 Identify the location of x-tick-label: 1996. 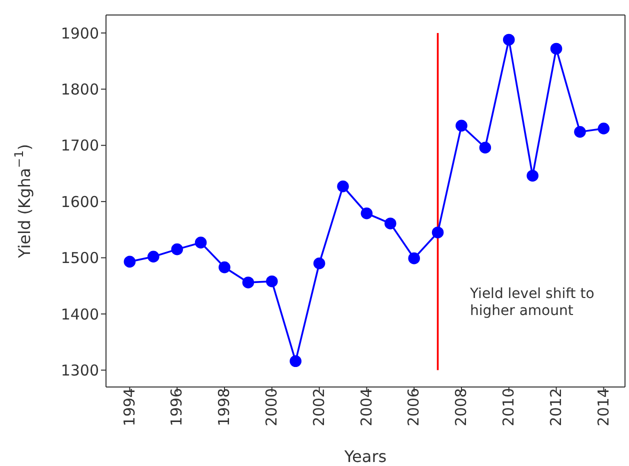
(177, 407).